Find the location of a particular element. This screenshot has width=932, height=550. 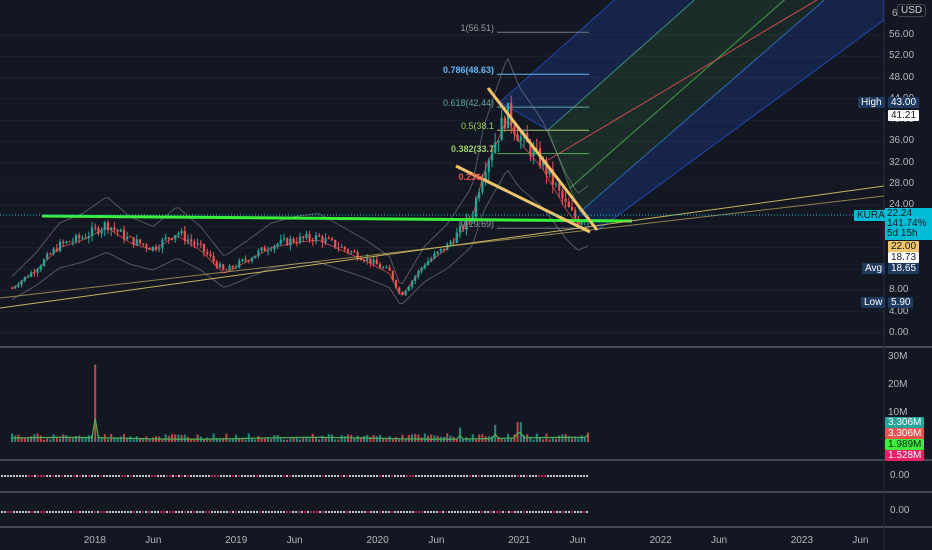

volume-tick-30m: 30M is located at coordinates (898, 356).